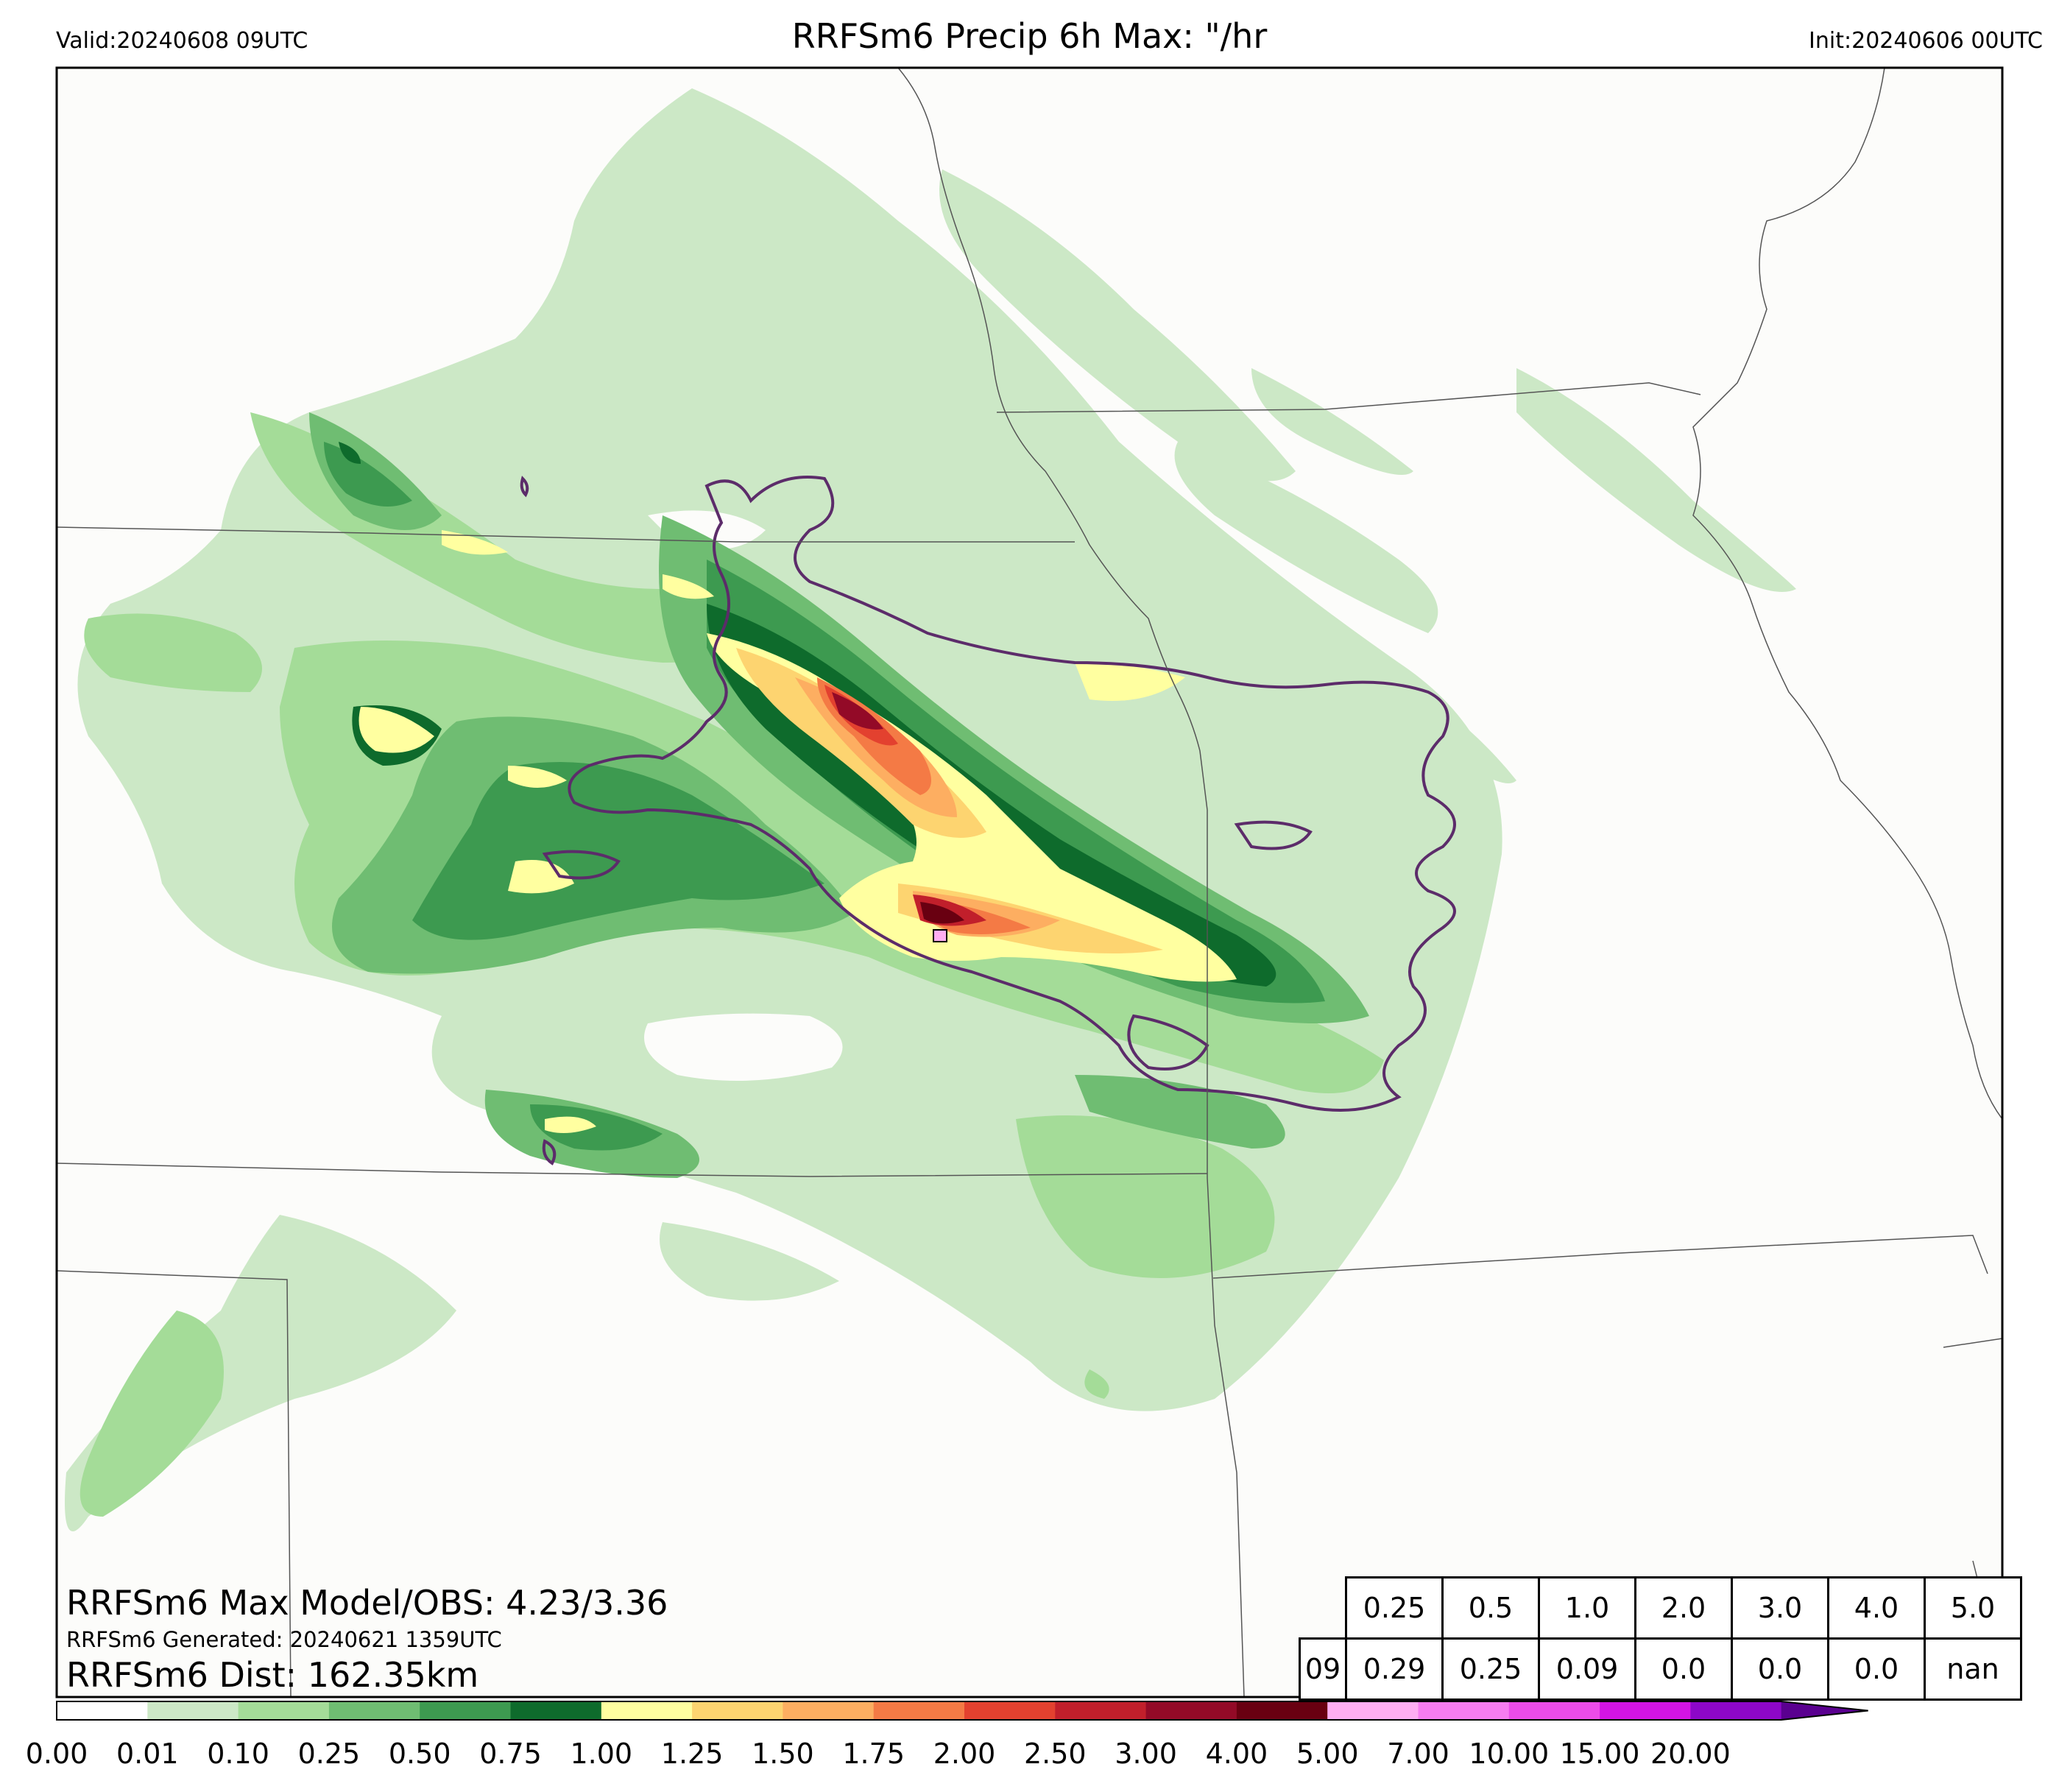 The height and width of the screenshot is (1792, 2059). What do you see at coordinates (56, 1754) in the screenshot?
I see `colorbar-tick-label: 0.00` at bounding box center [56, 1754].